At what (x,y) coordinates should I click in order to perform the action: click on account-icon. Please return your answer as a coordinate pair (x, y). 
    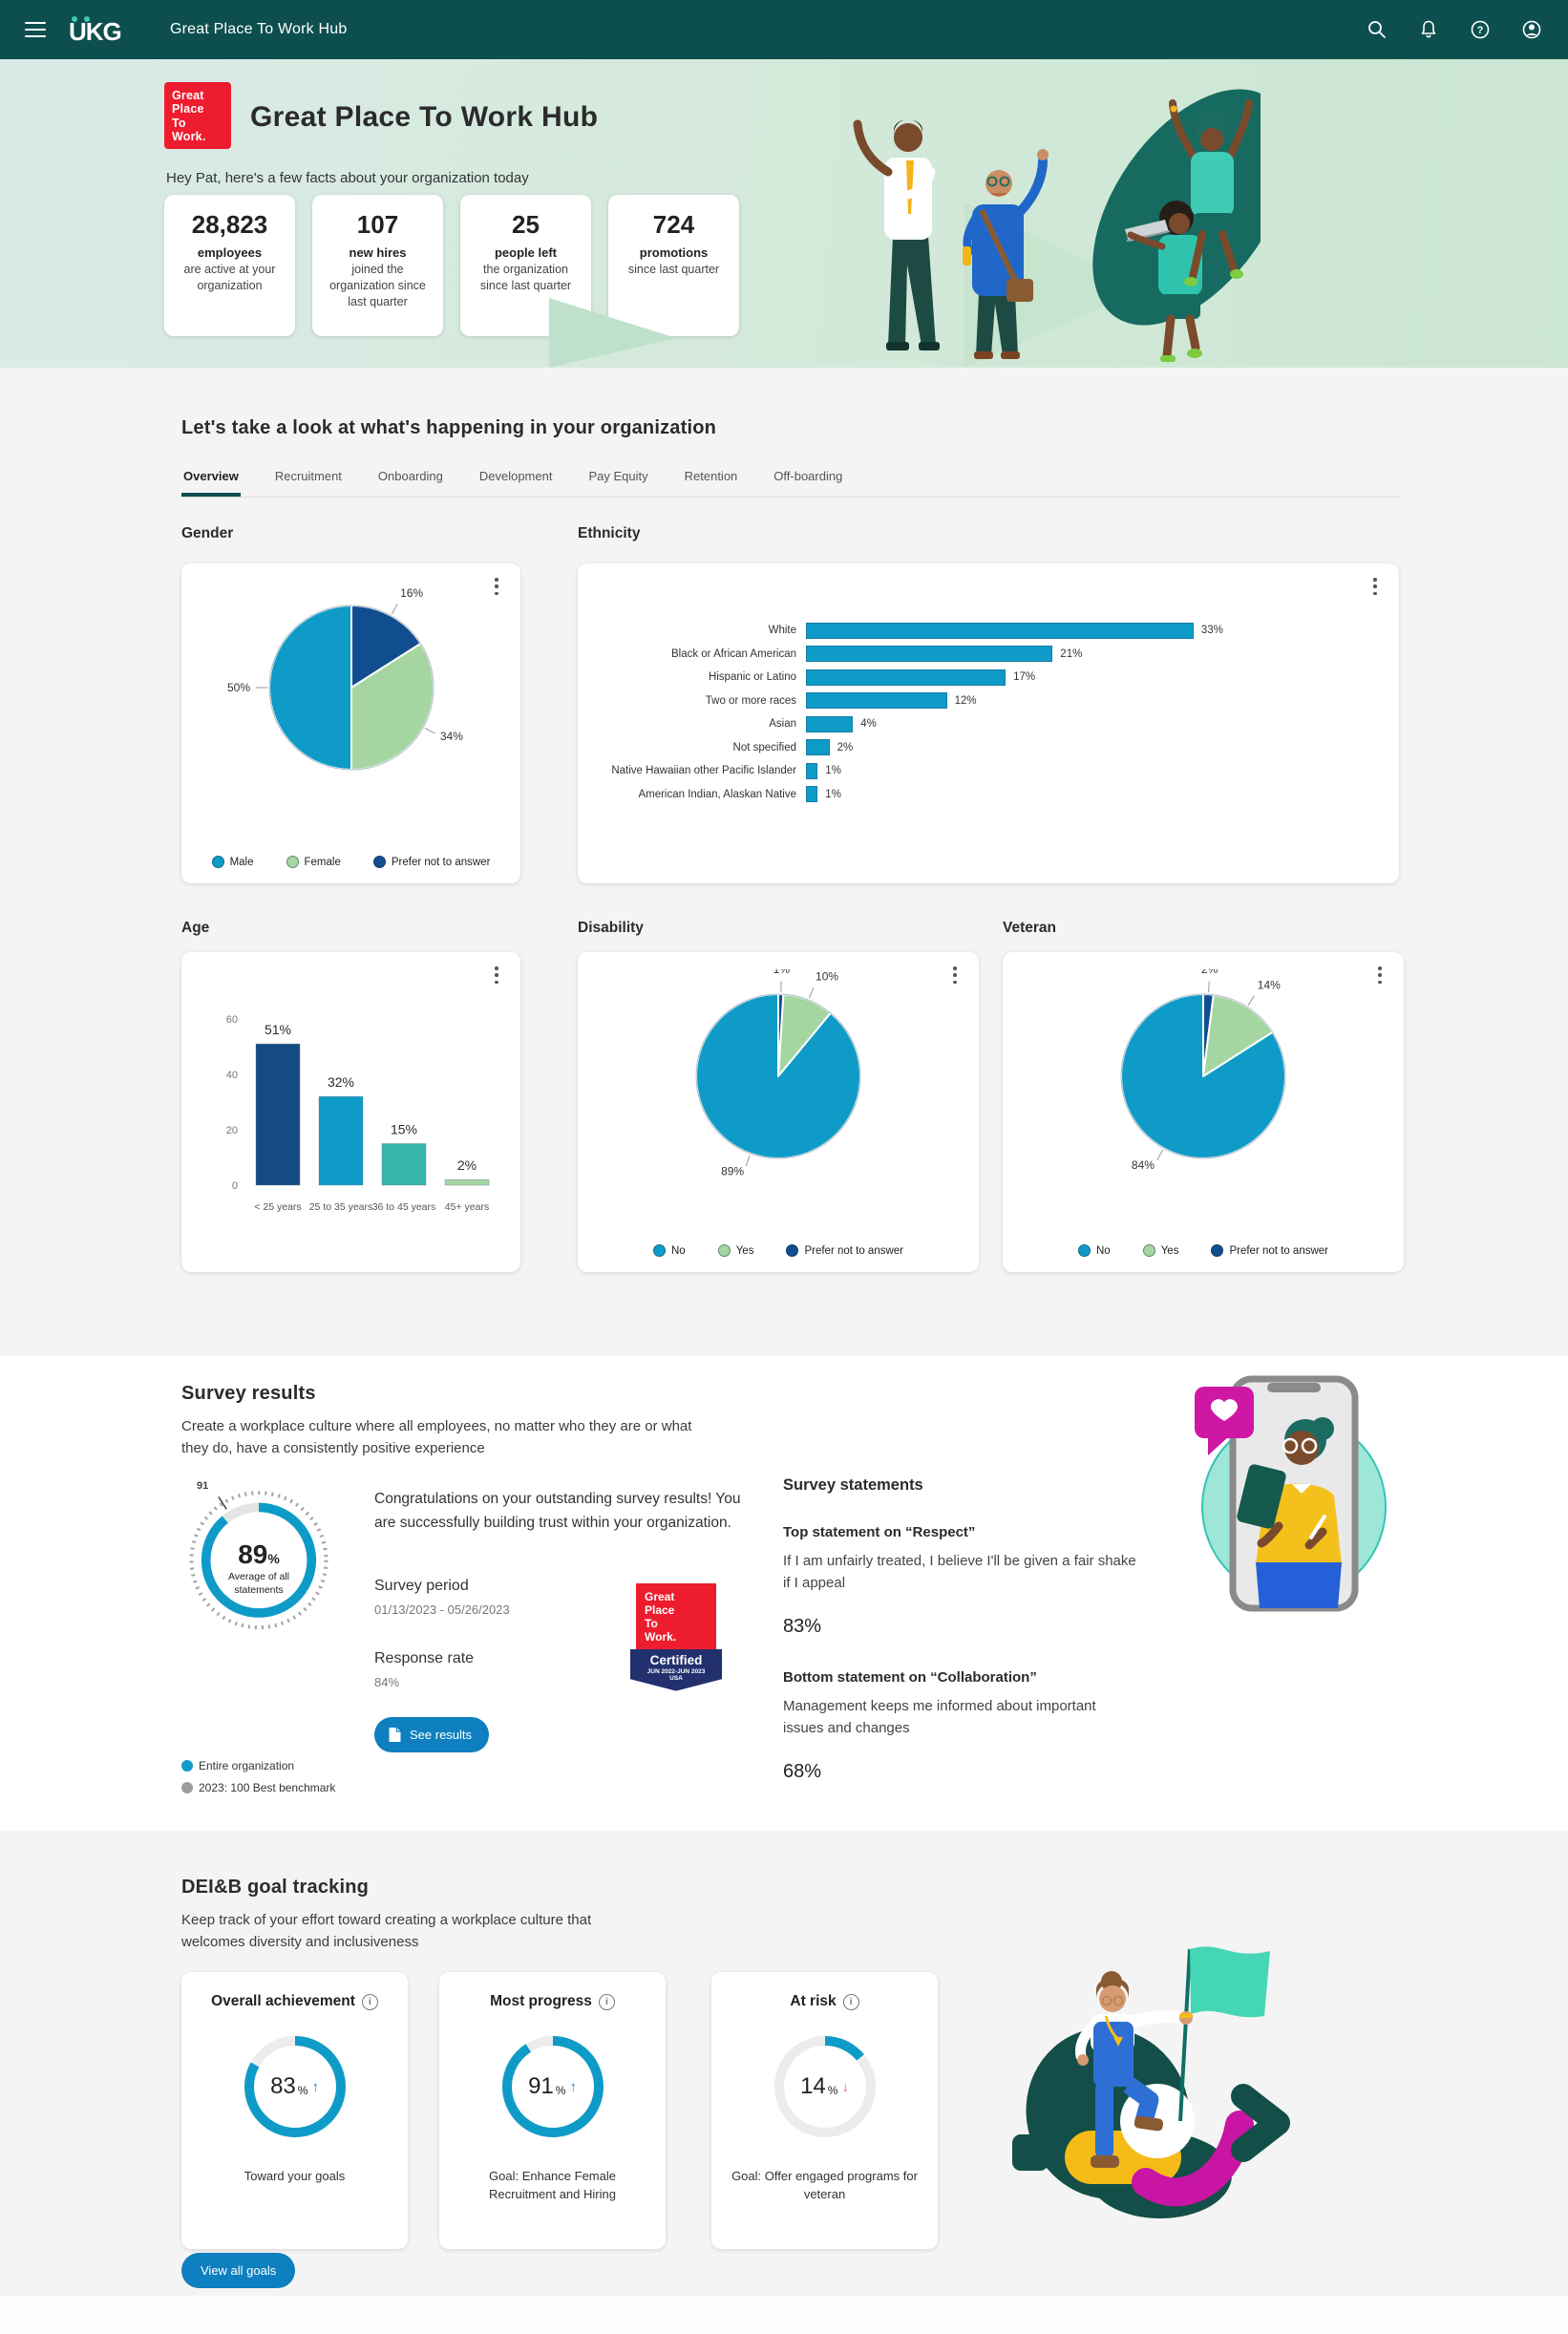
    Looking at the image, I should click on (1531, 30).